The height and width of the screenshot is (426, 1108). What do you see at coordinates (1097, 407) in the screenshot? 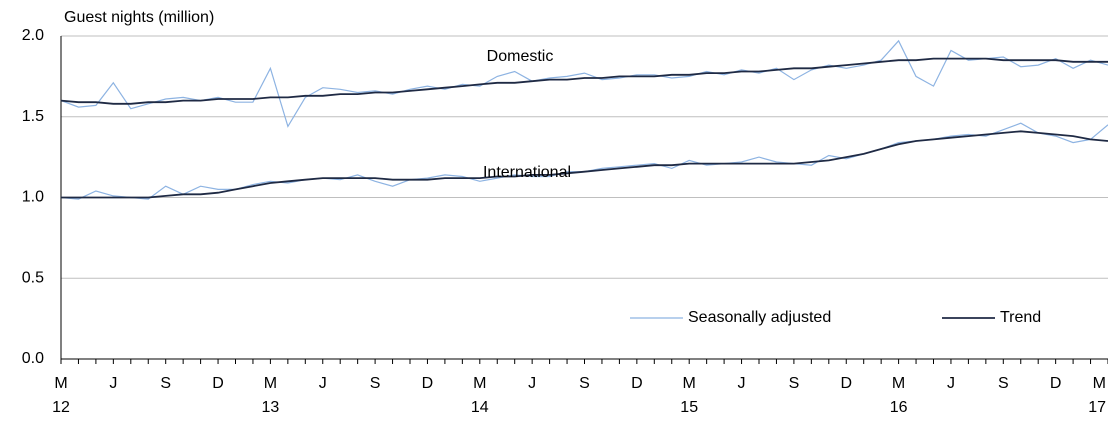
I see `x-group-label: 17` at bounding box center [1097, 407].